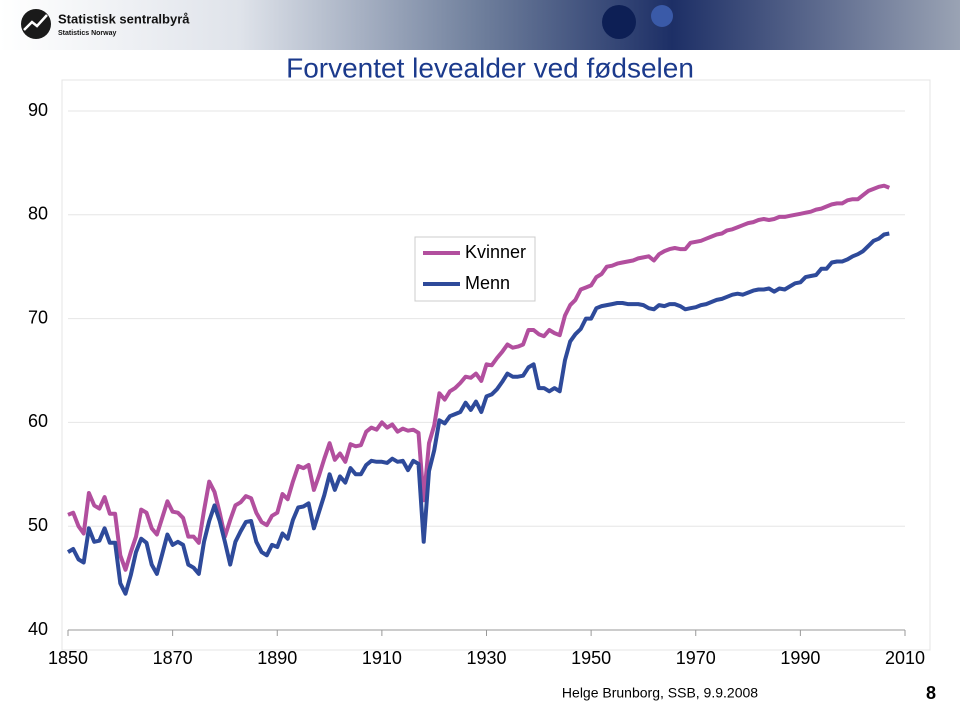 This screenshot has height=719, width=960. Describe the element at coordinates (277, 658) in the screenshot. I see `x-tick-label: 1890` at that location.